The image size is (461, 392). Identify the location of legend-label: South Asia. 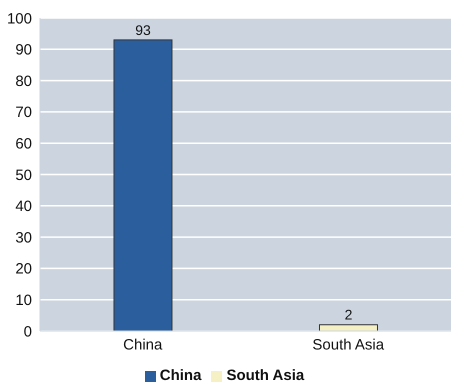
(265, 375).